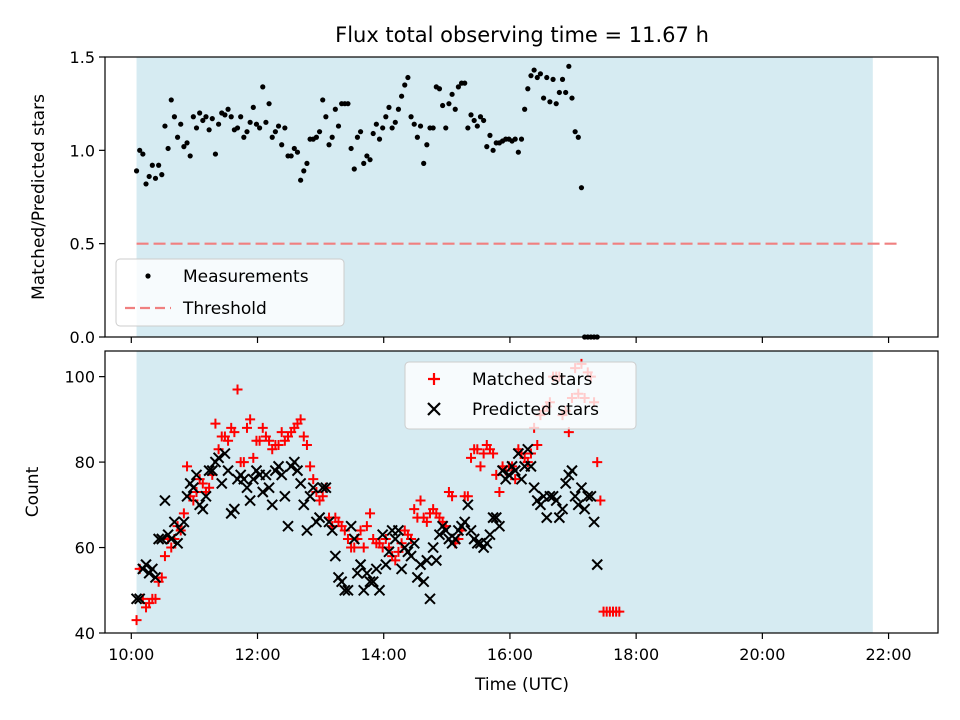  Describe the element at coordinates (636, 654) in the screenshot. I see `x-tick-label: 18:00` at that location.